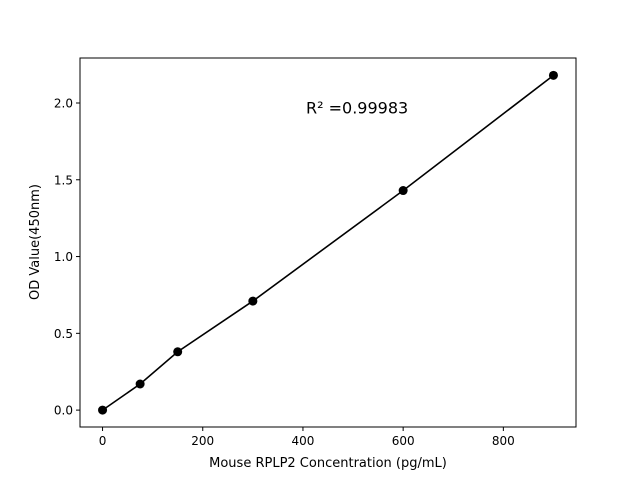 This screenshot has height=484, width=640. I want to click on x-tick-label: 200, so click(202, 441).